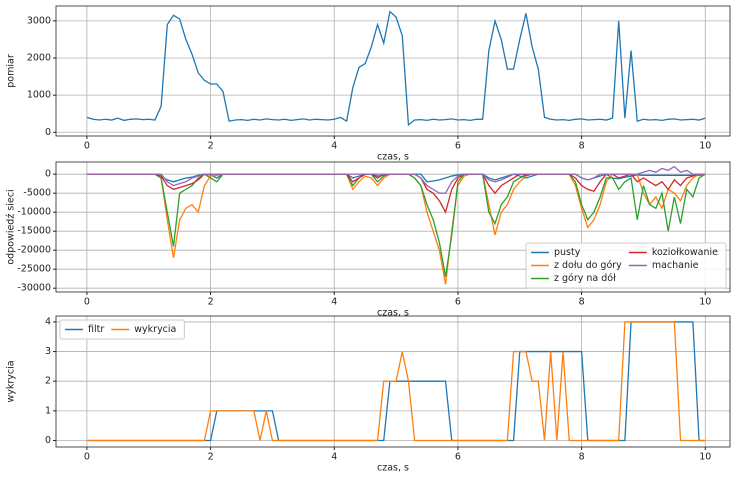  I want to click on legend-label: z góry na dół, so click(585, 278).